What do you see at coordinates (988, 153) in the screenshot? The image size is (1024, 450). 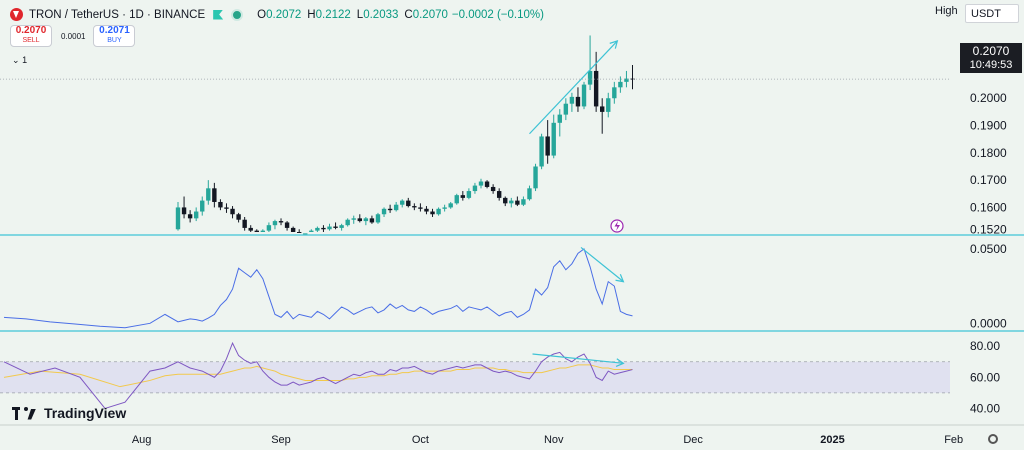 I see `price-tick-label: 0.1800` at bounding box center [988, 153].